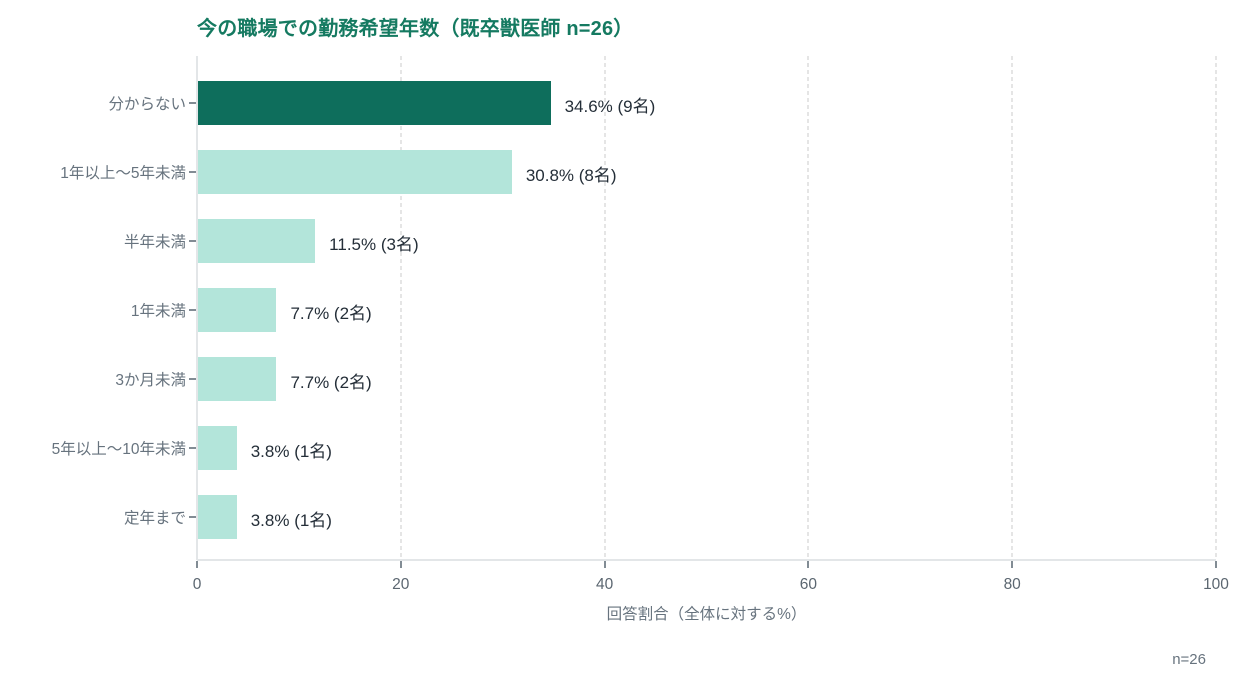 The width and height of the screenshot is (1246, 685). What do you see at coordinates (150, 380) in the screenshot?
I see `category-label: 3か月未満` at bounding box center [150, 380].